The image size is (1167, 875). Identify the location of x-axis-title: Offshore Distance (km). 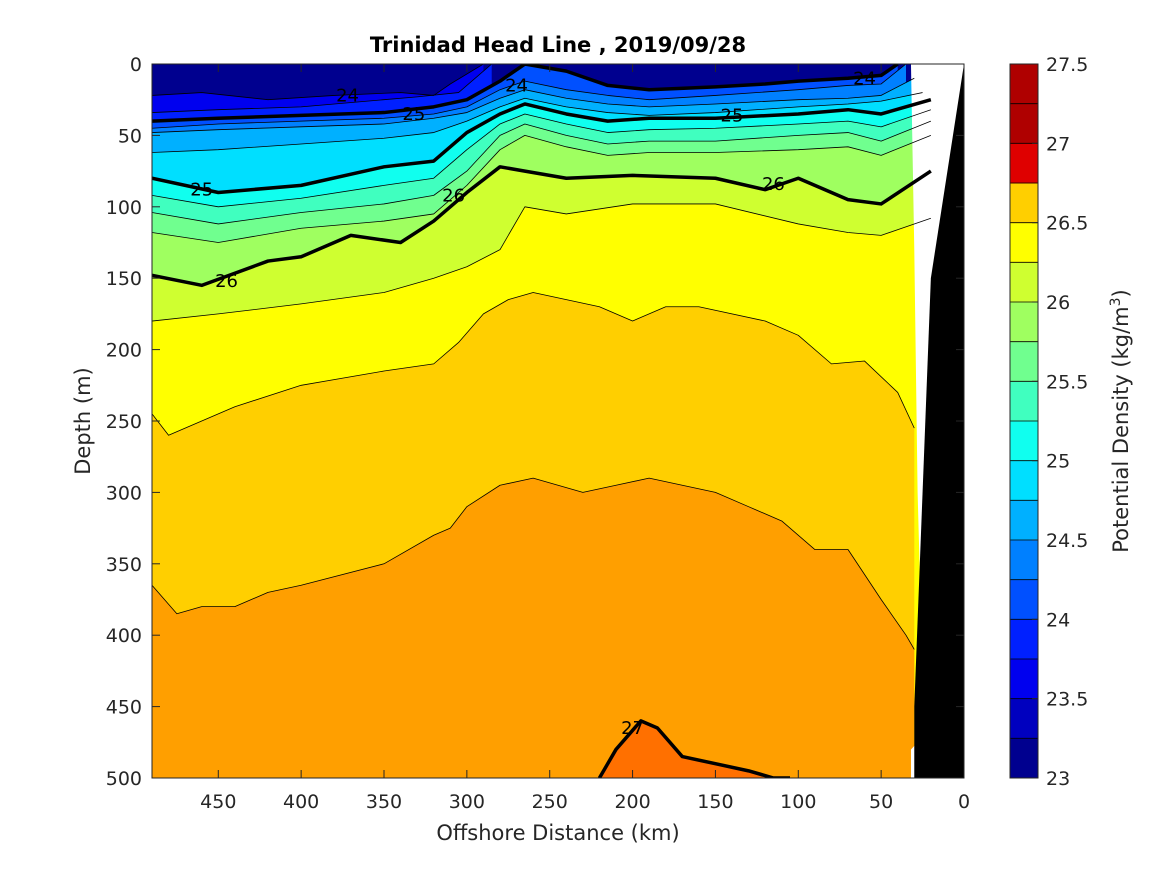
(557, 833).